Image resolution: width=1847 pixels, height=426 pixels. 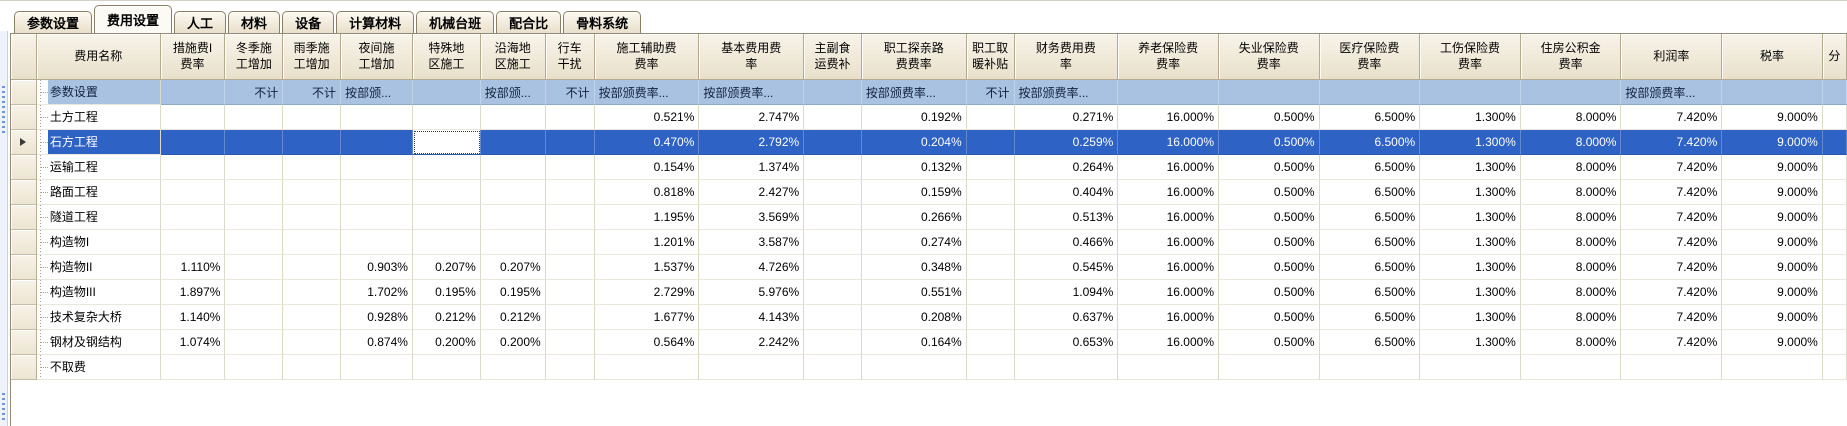 What do you see at coordinates (312, 92) in the screenshot?
I see `cell-rainy-season-construction: 不计` at bounding box center [312, 92].